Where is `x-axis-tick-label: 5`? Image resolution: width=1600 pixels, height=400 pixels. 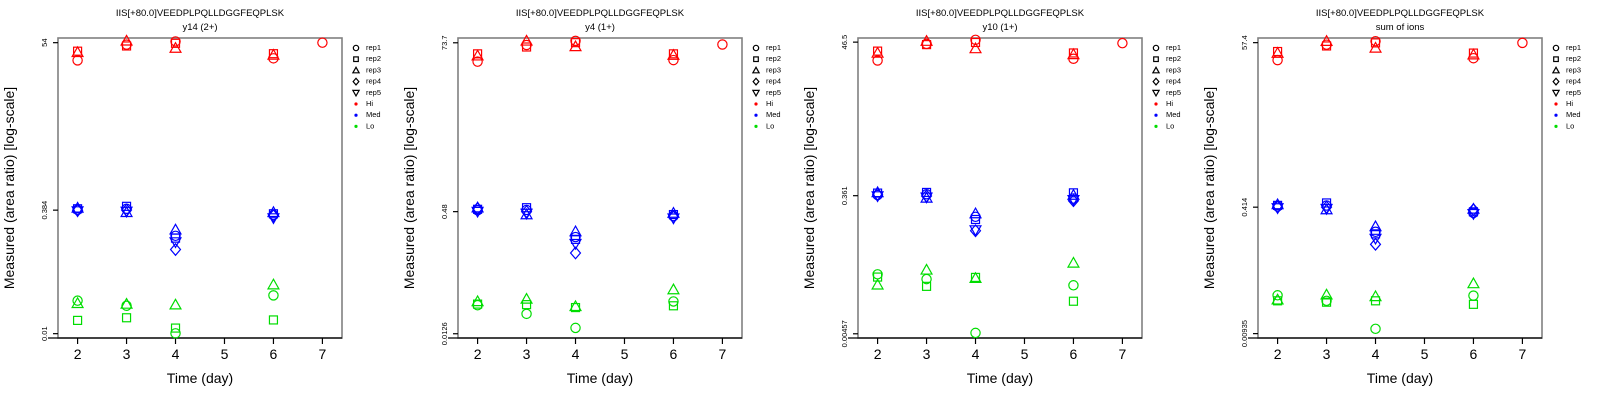
x-axis-tick-label: 5 is located at coordinates (625, 354).